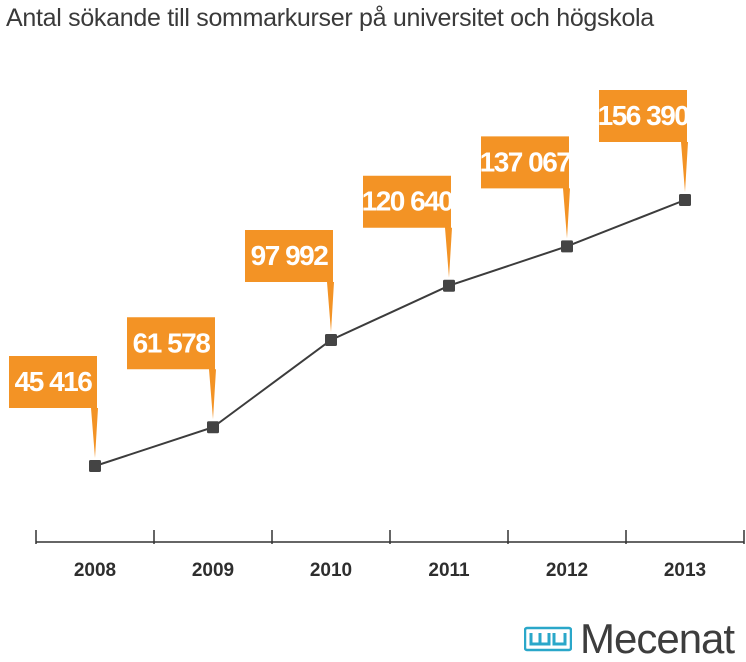 This screenshot has height=662, width=746. I want to click on x-tick-label: 2009, so click(213, 570).